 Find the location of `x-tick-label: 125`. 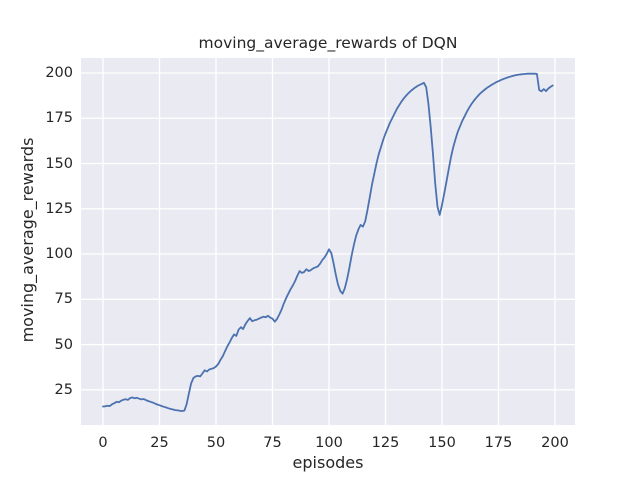

x-tick-label: 125 is located at coordinates (385, 443).